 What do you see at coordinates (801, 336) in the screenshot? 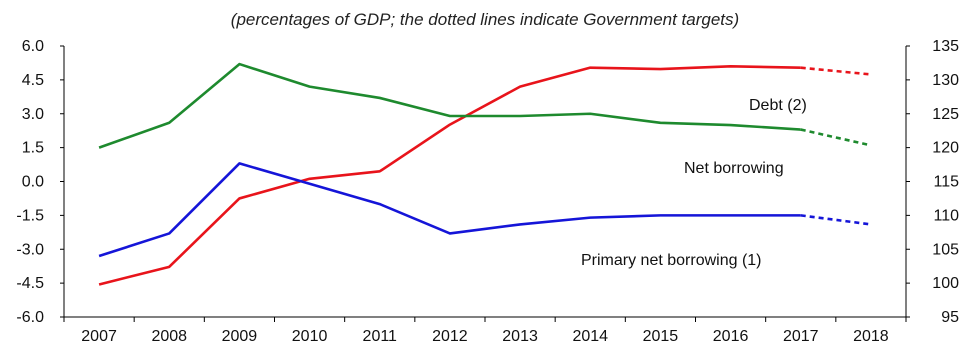
I see `x-tick-label: 2017` at bounding box center [801, 336].